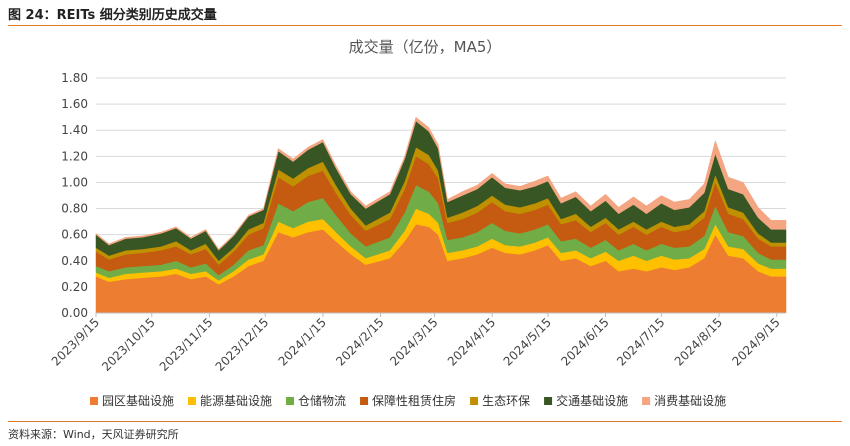  What do you see at coordinates (74, 313) in the screenshot?
I see `y-tick-label: 0.00` at bounding box center [74, 313].